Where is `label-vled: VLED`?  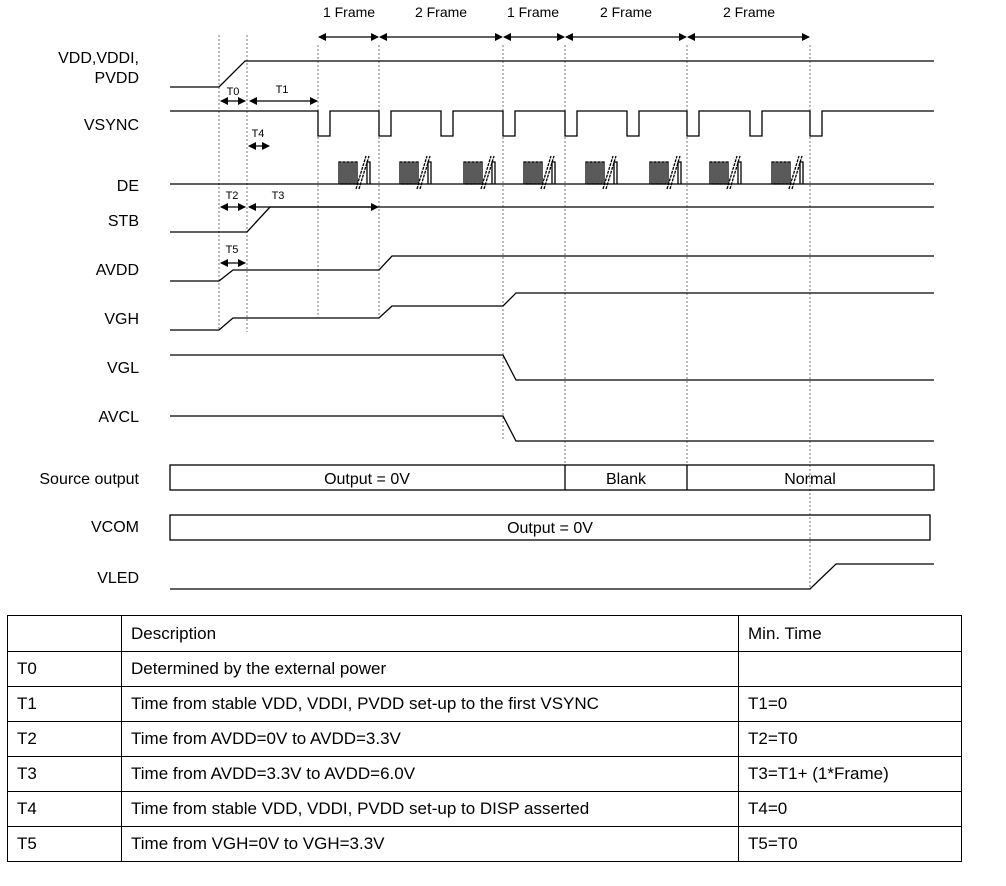
label-vled: VLED is located at coordinates (118, 578).